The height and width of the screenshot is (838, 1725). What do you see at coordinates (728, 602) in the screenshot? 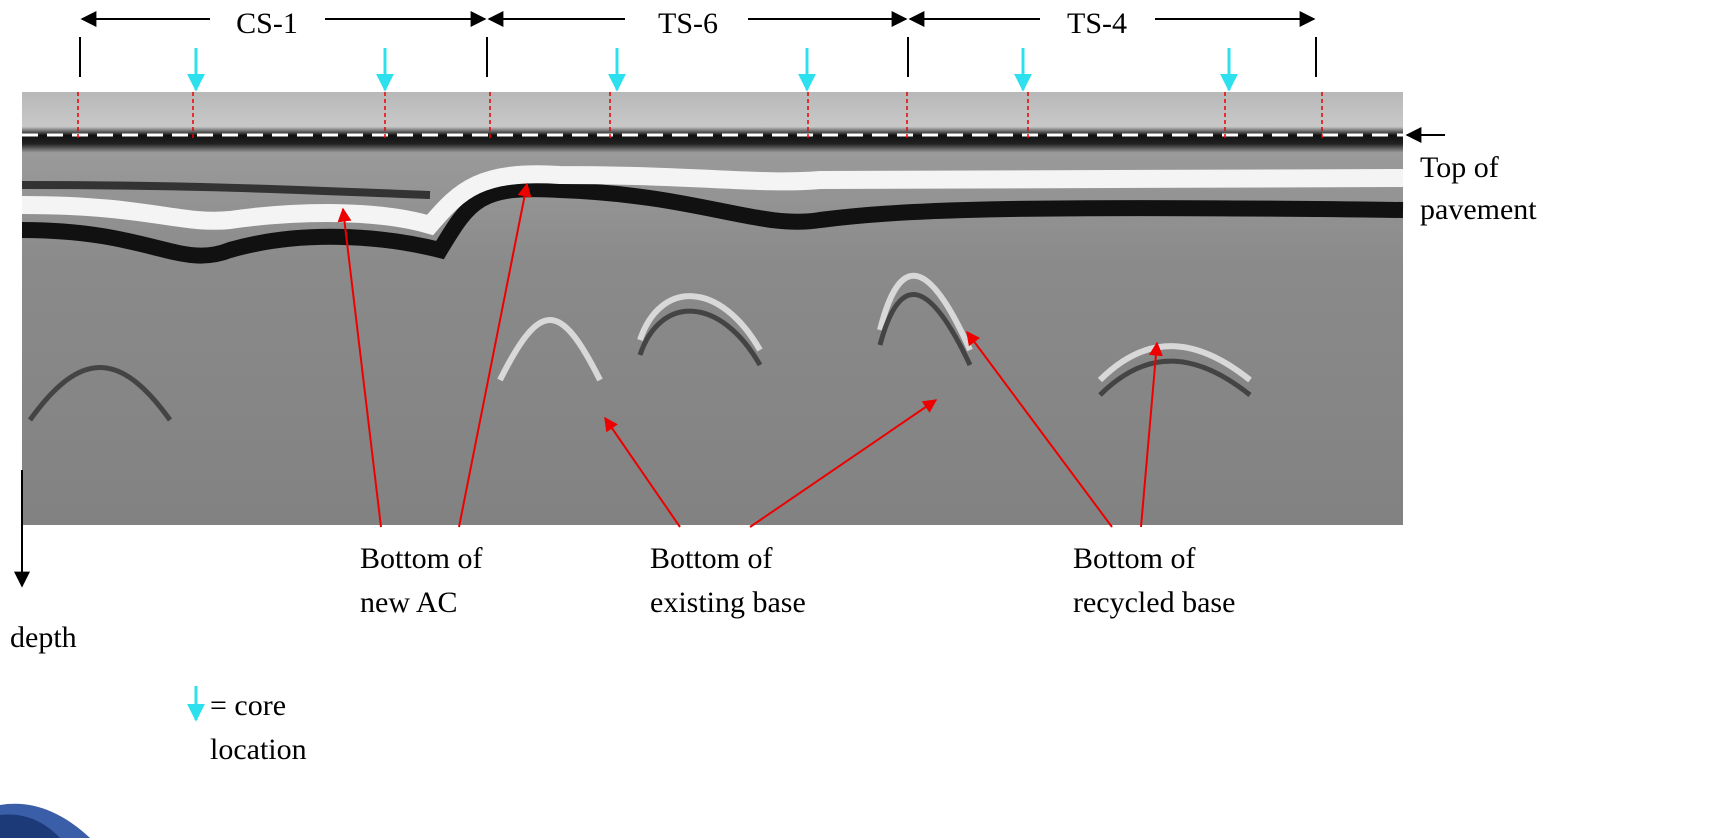
I see `annotation: existing base` at bounding box center [728, 602].